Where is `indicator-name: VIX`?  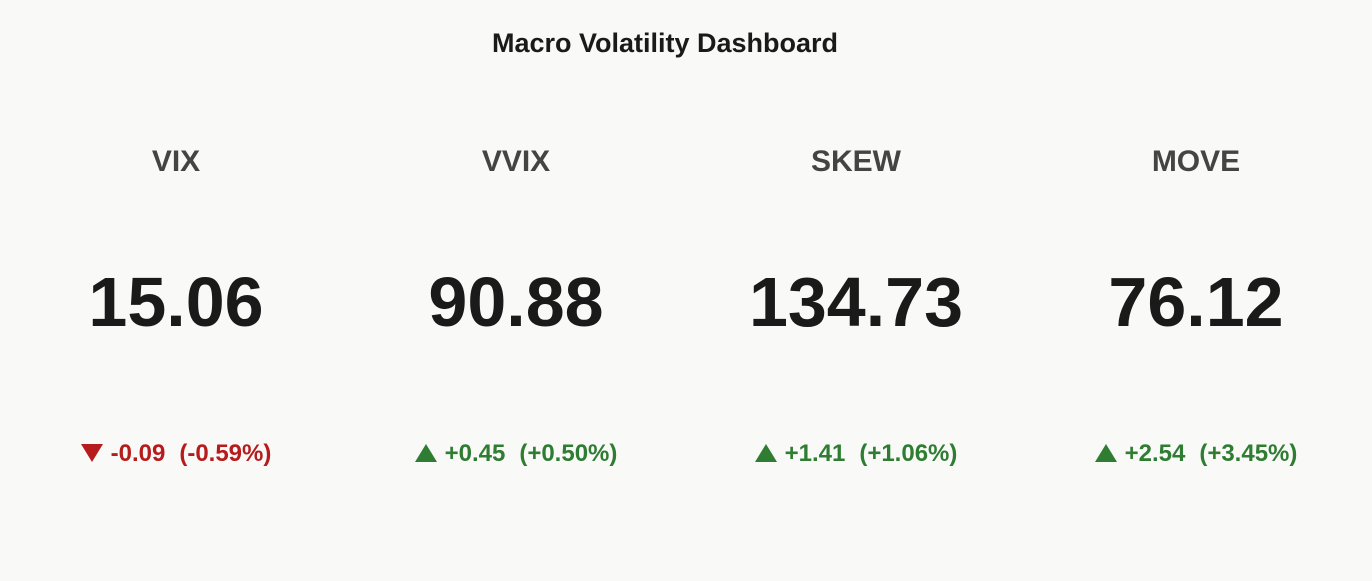 indicator-name: VIX is located at coordinates (176, 161).